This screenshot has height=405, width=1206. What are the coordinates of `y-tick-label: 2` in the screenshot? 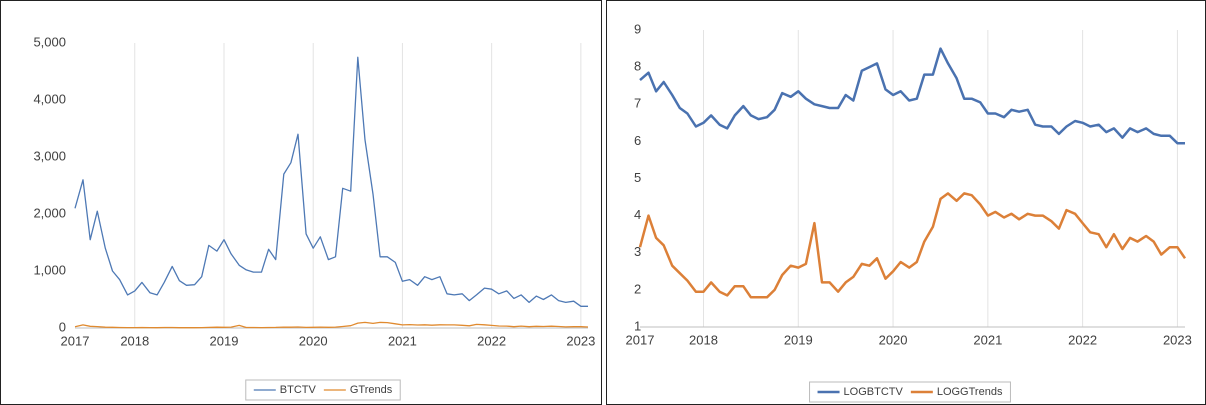 It's located at (637, 288).